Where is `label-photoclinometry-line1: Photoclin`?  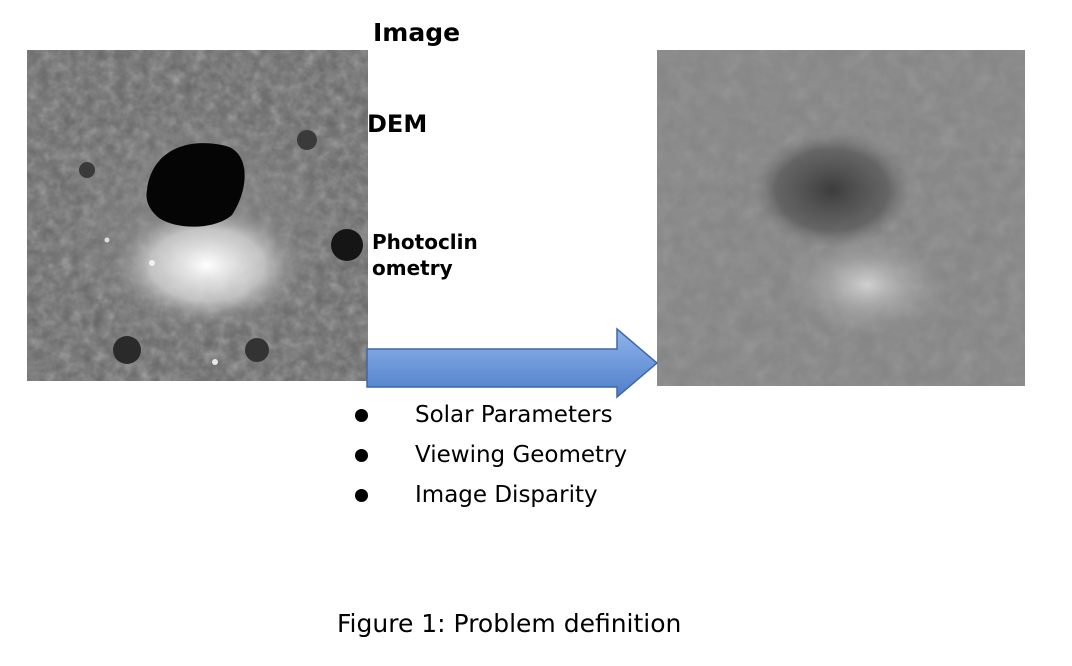 label-photoclinometry-line1: Photoclin is located at coordinates (425, 242).